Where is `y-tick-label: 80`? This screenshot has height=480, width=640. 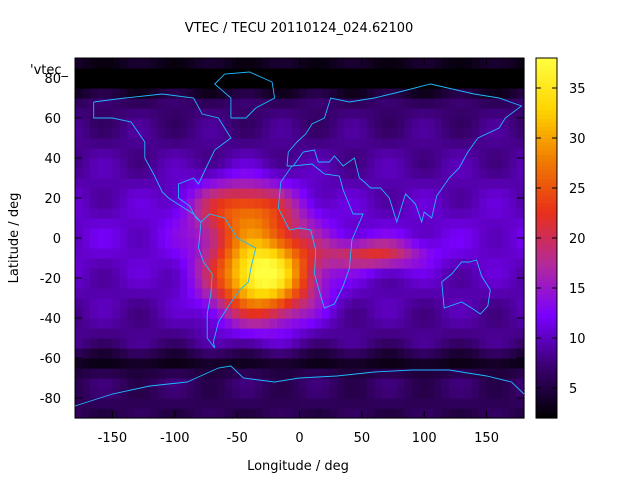
y-tick-label: 80 is located at coordinates (52, 79).